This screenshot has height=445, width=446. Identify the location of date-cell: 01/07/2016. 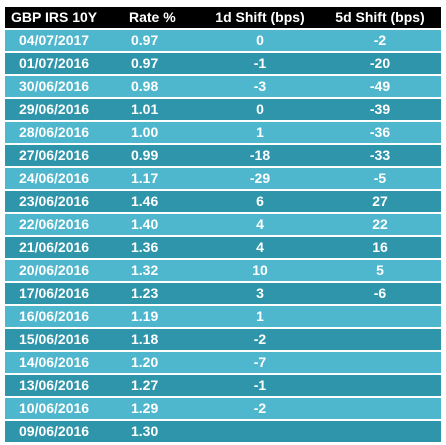
(64, 63).